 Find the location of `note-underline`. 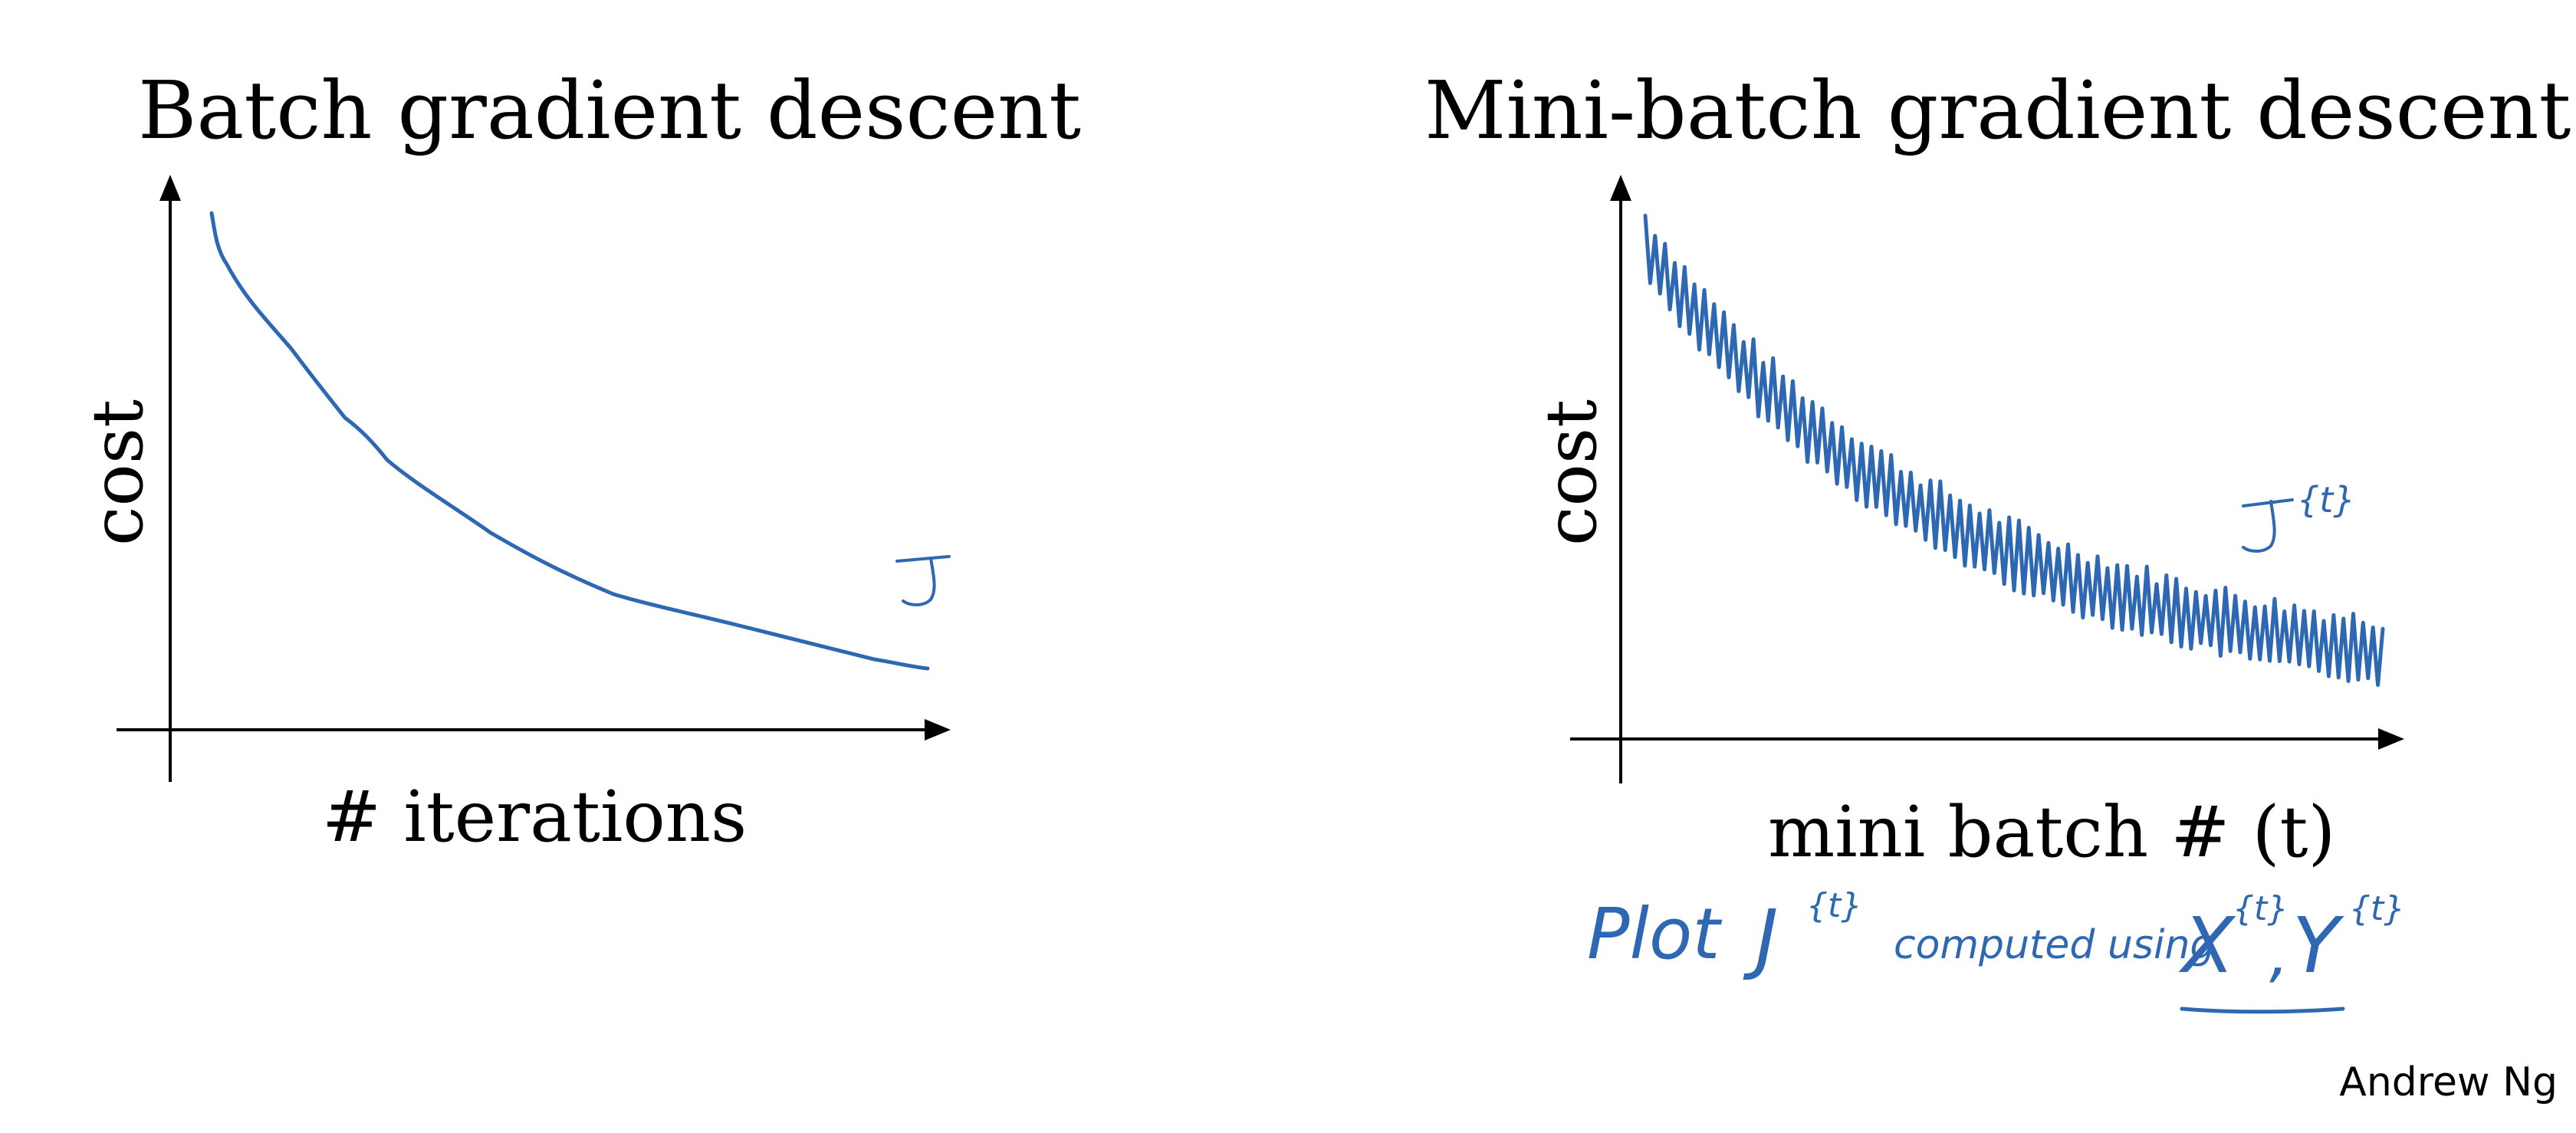

note-underline is located at coordinates (2262, 1010).